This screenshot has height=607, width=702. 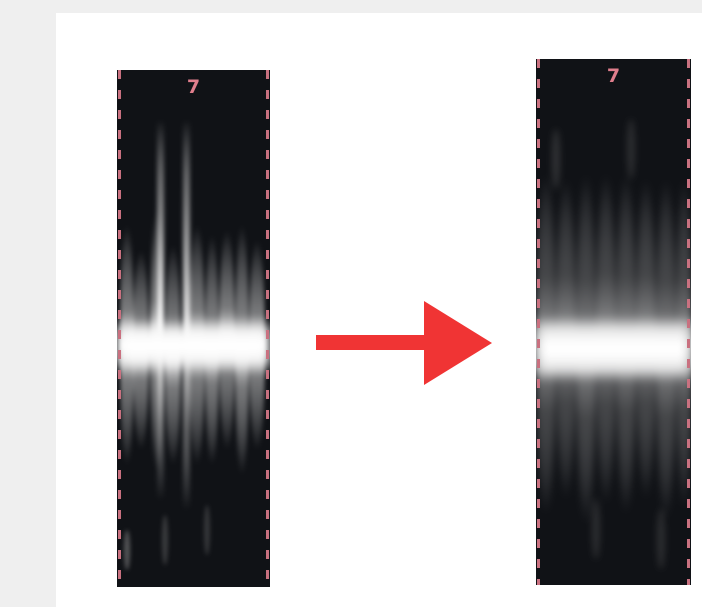 I want to click on panel-label-before: 7, so click(x=193, y=87).